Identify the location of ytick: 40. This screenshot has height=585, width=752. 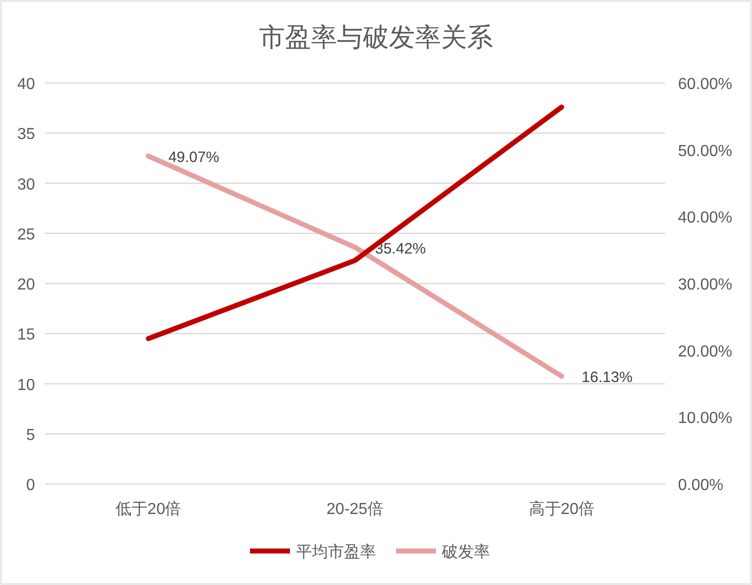
(26, 84).